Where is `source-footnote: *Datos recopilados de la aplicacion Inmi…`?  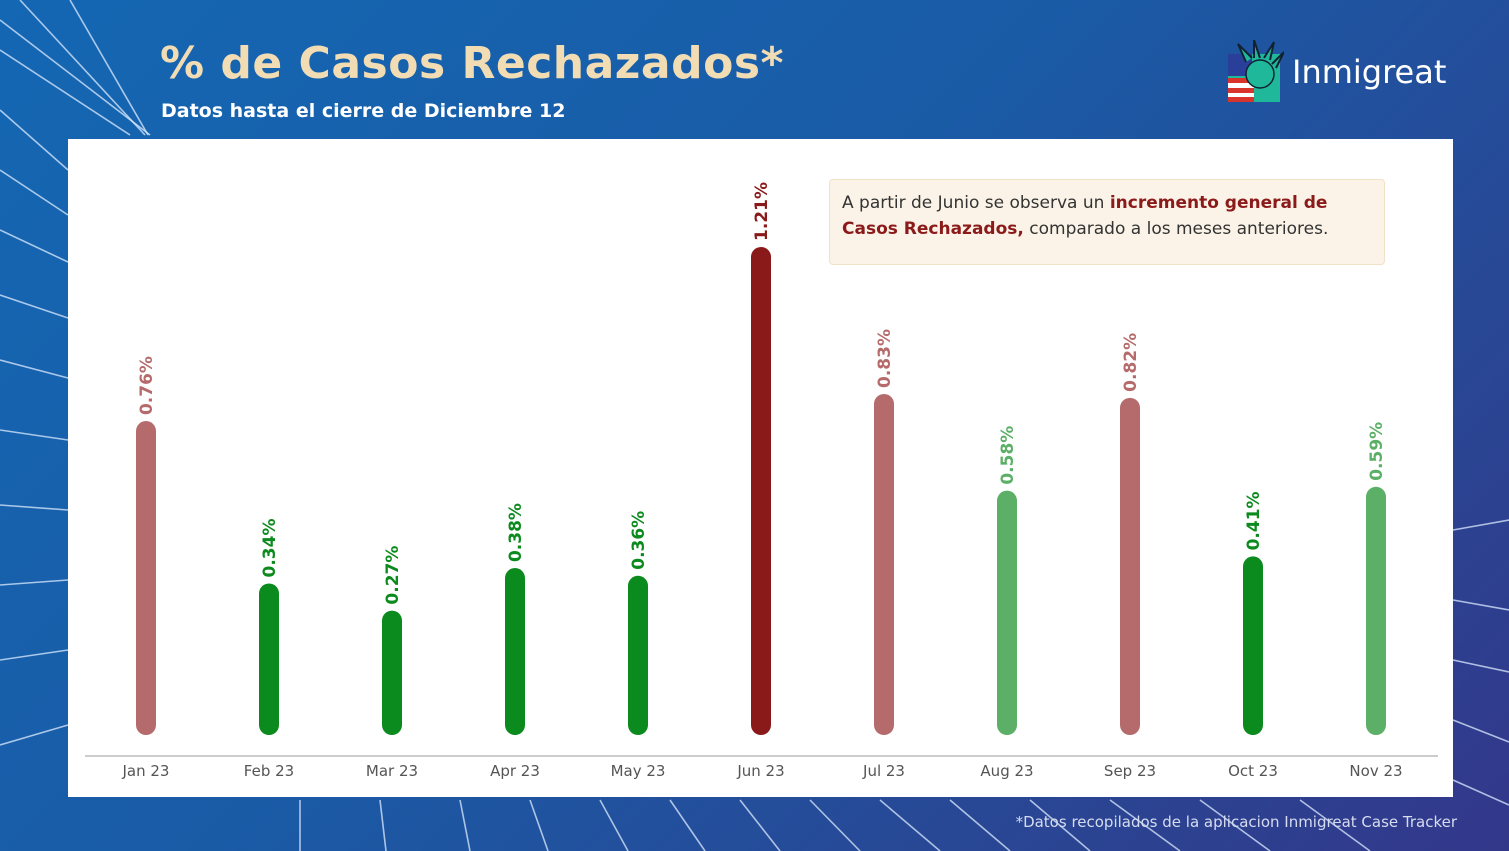 source-footnote: *Datos recopilados de la aplicacion Inmi… is located at coordinates (1236, 822).